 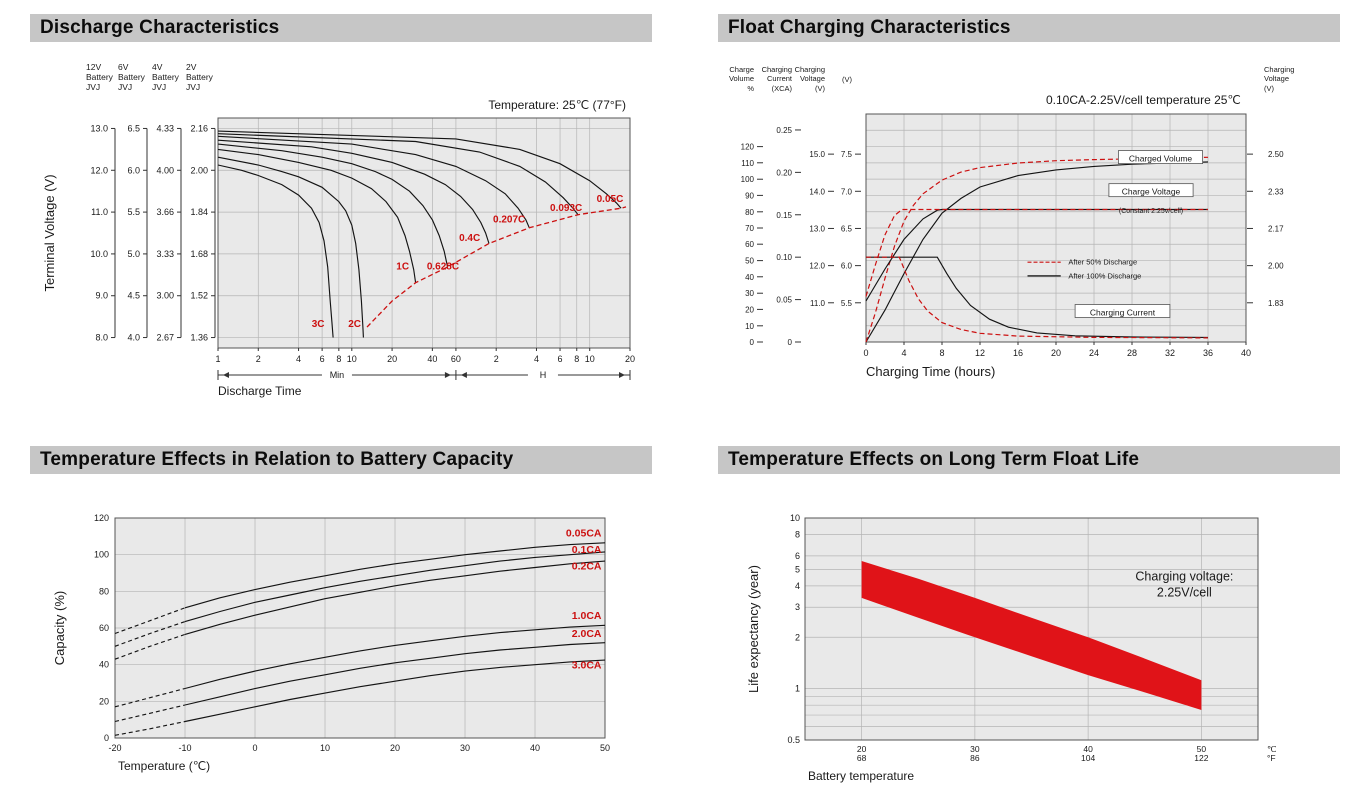 I want to click on svg-text: 110, so click(x=747, y=163).